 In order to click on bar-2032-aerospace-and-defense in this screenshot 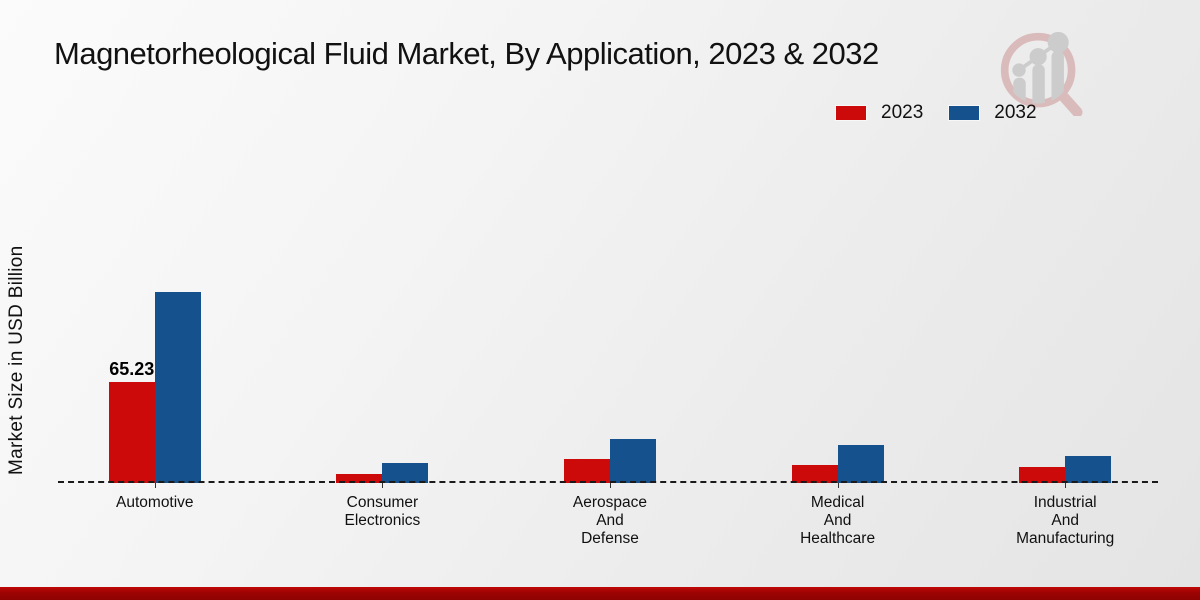, I will do `click(633, 461)`.